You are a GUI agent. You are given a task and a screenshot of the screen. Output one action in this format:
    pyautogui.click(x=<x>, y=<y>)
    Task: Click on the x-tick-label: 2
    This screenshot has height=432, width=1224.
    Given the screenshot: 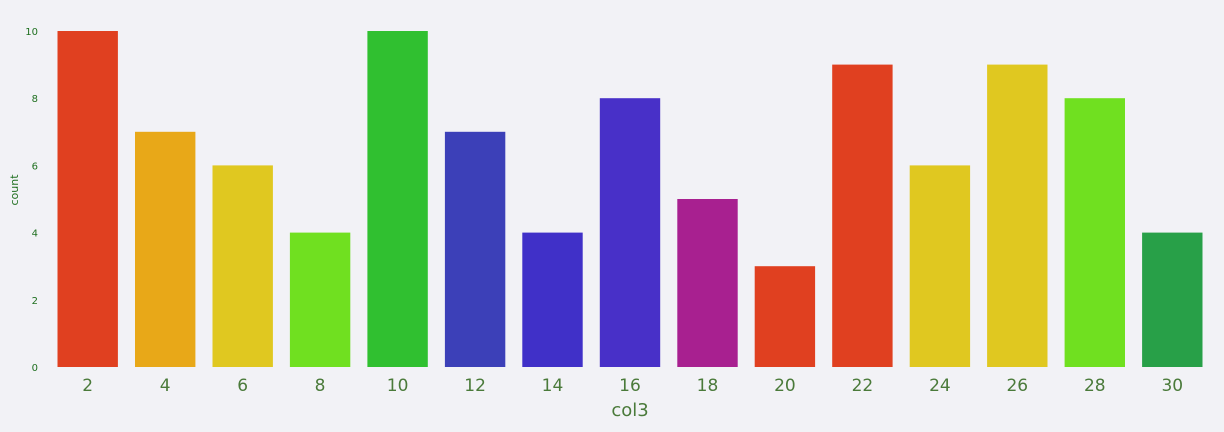 What is the action you would take?
    pyautogui.click(x=87, y=386)
    